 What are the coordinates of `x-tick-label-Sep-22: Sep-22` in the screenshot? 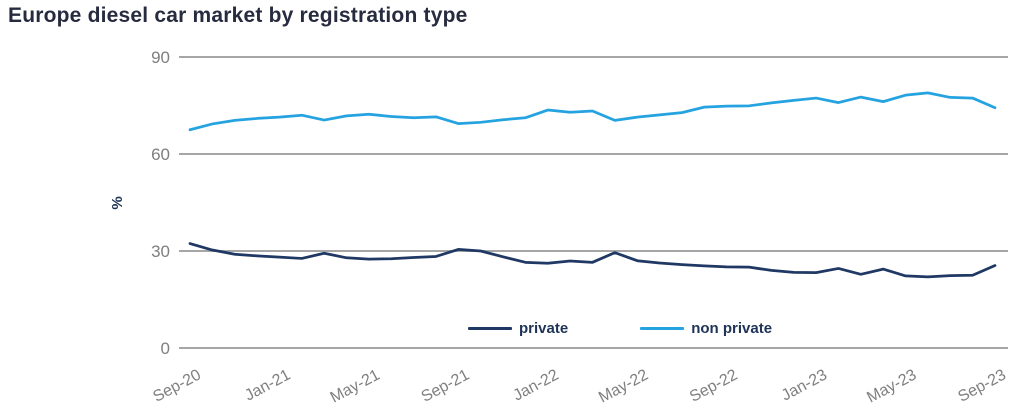 It's located at (714, 385).